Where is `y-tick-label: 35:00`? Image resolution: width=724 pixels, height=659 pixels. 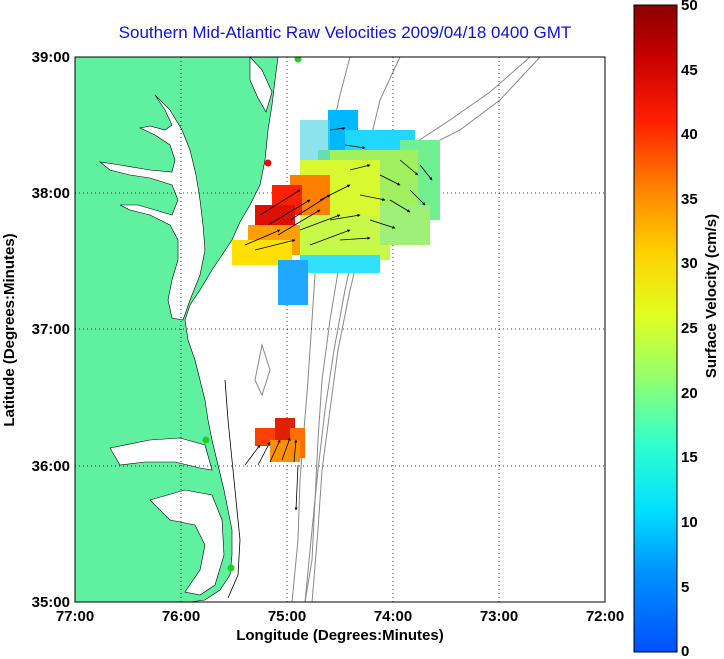 y-tick-label: 35:00 is located at coordinates (51, 602).